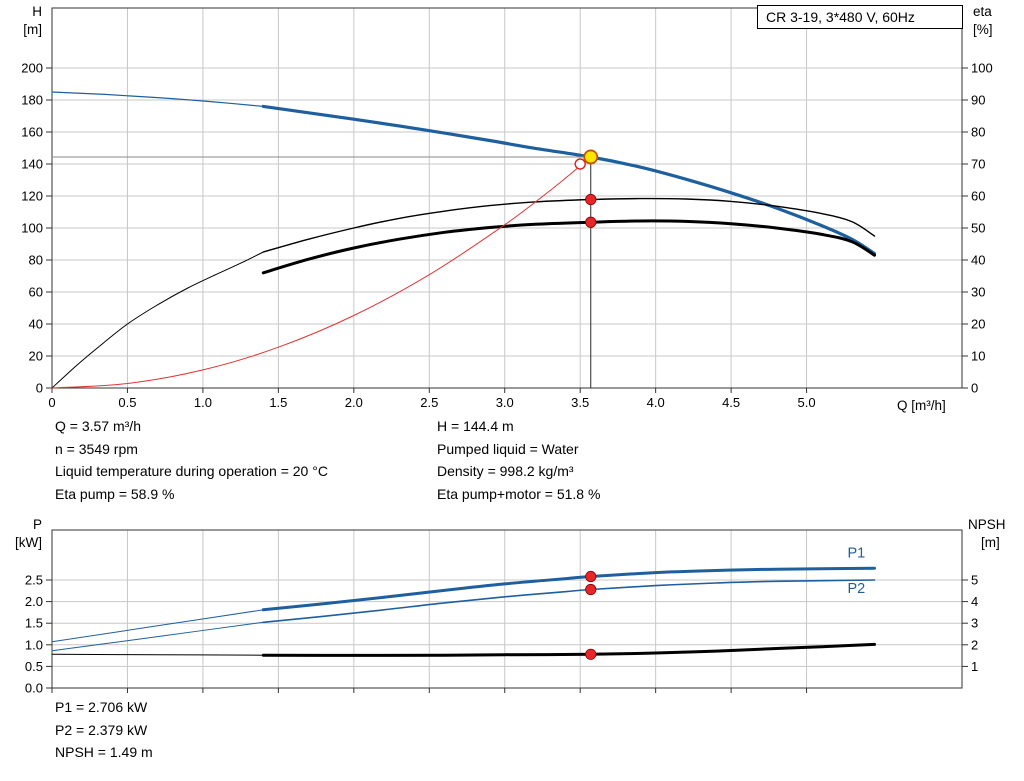  I want to click on npsh-duty-dot, so click(591, 654).